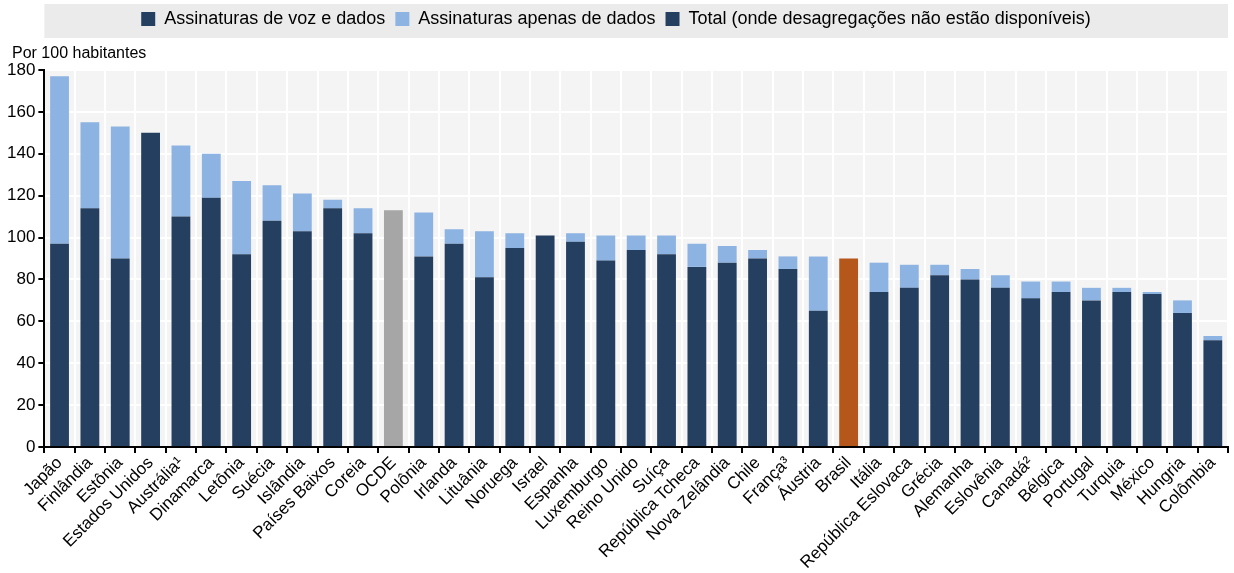 The height and width of the screenshot is (573, 1234). I want to click on y-tick-label: 100, so click(21, 237).